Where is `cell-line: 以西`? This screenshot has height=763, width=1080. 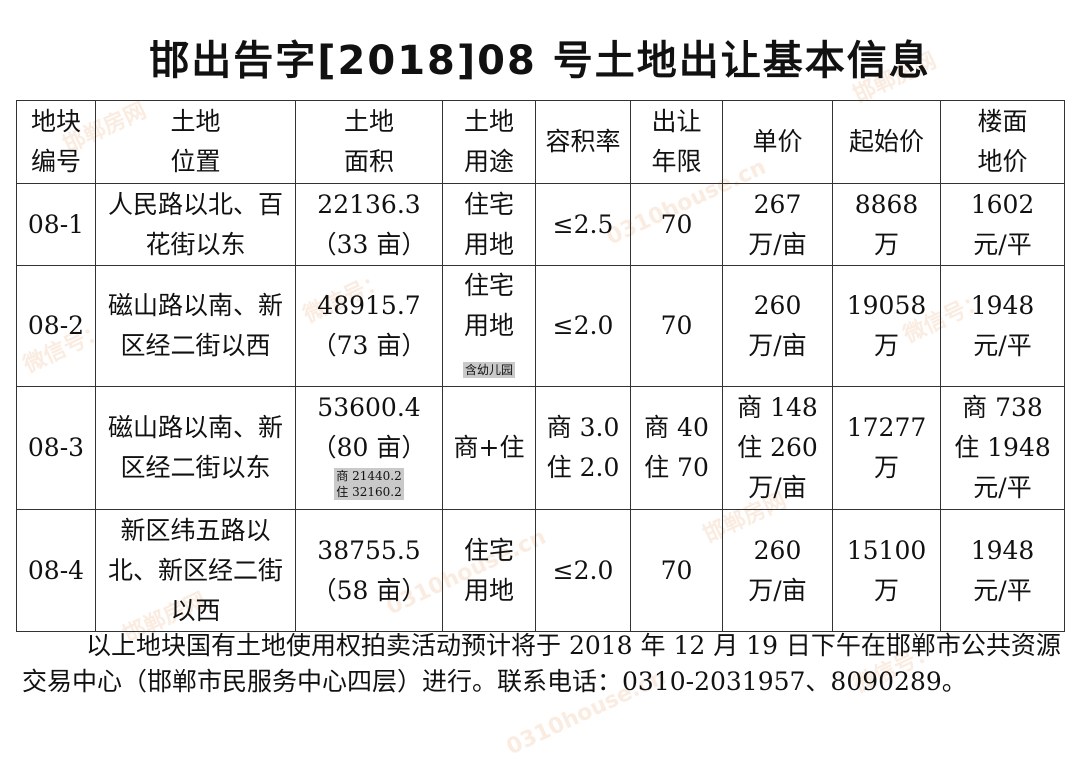 cell-line: 以西 is located at coordinates (195, 610).